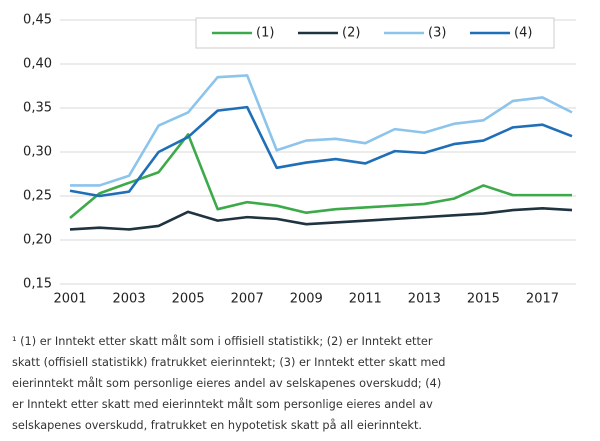 This screenshot has height=441, width=600. I want to click on x-tick-label: 2013, so click(424, 299).